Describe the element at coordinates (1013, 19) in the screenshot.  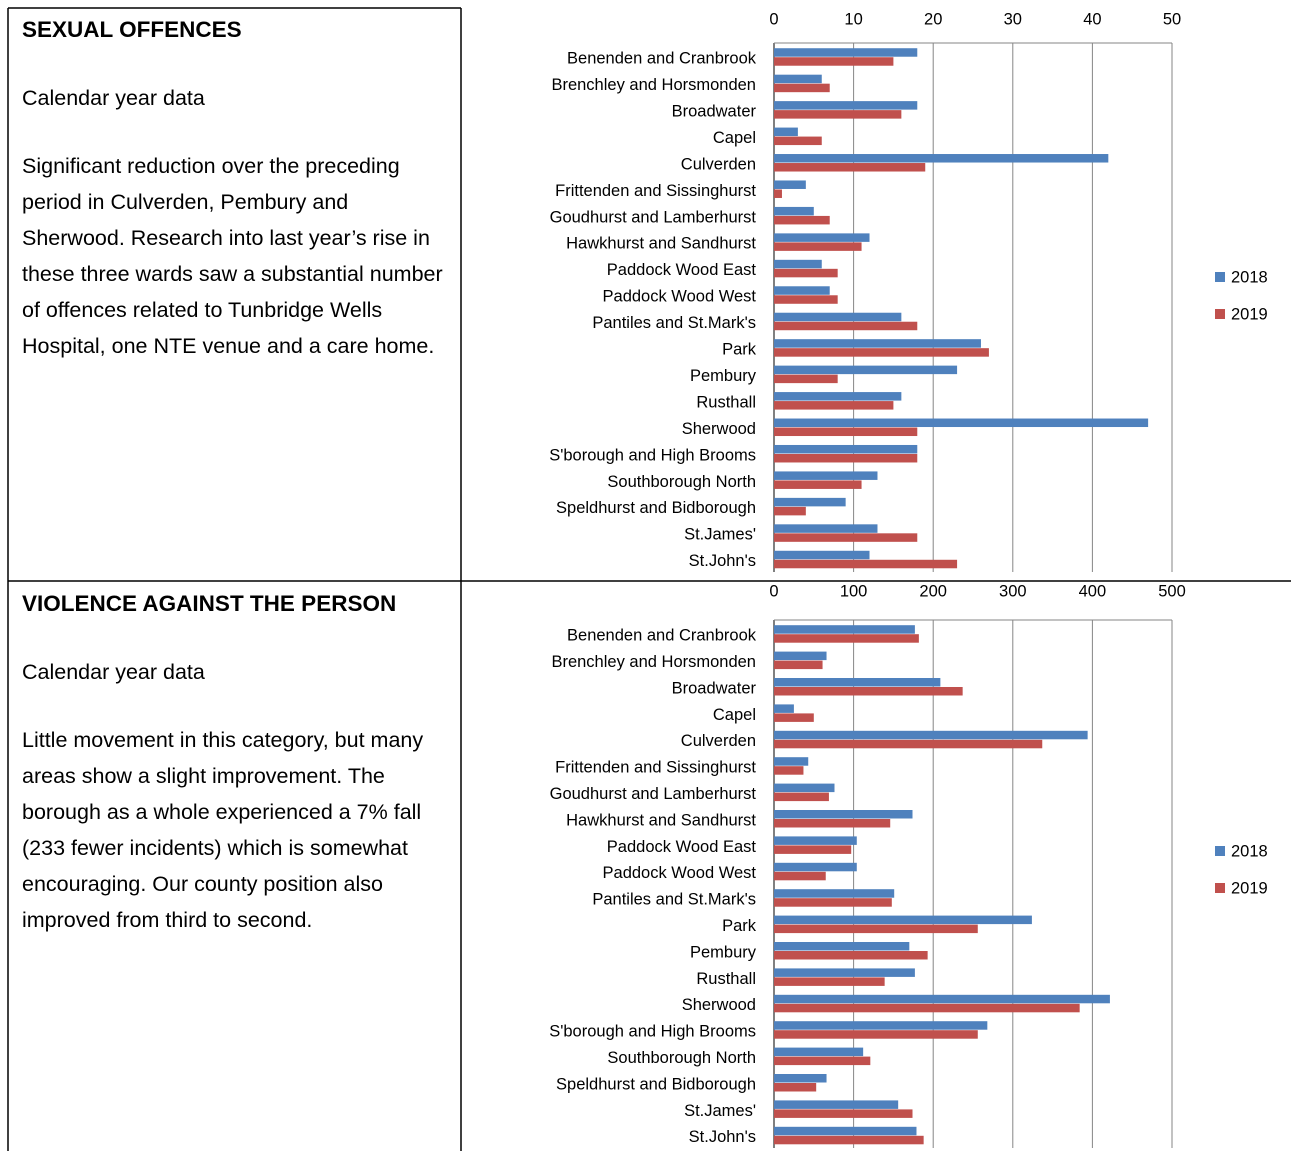
I see `x-tick-label: 30` at that location.